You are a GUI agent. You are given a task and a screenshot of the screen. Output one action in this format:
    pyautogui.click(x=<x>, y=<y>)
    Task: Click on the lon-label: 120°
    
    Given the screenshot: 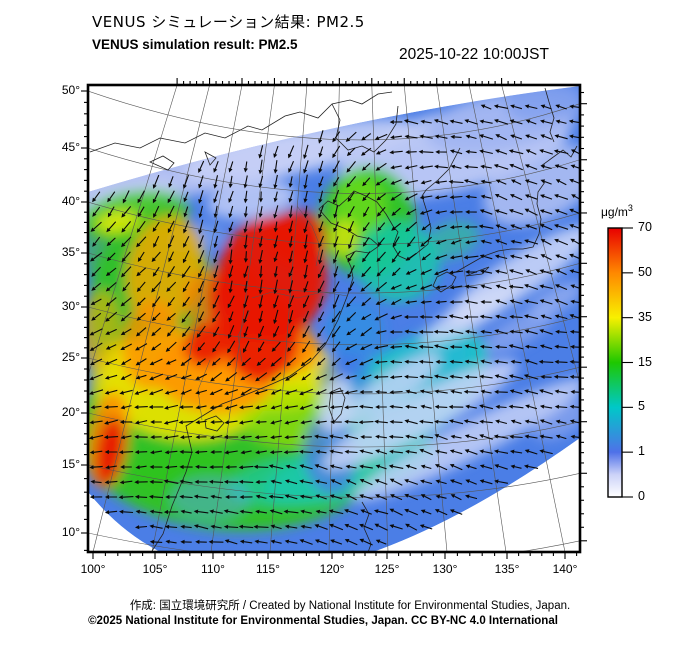 What is the action you would take?
    pyautogui.click(x=332, y=569)
    